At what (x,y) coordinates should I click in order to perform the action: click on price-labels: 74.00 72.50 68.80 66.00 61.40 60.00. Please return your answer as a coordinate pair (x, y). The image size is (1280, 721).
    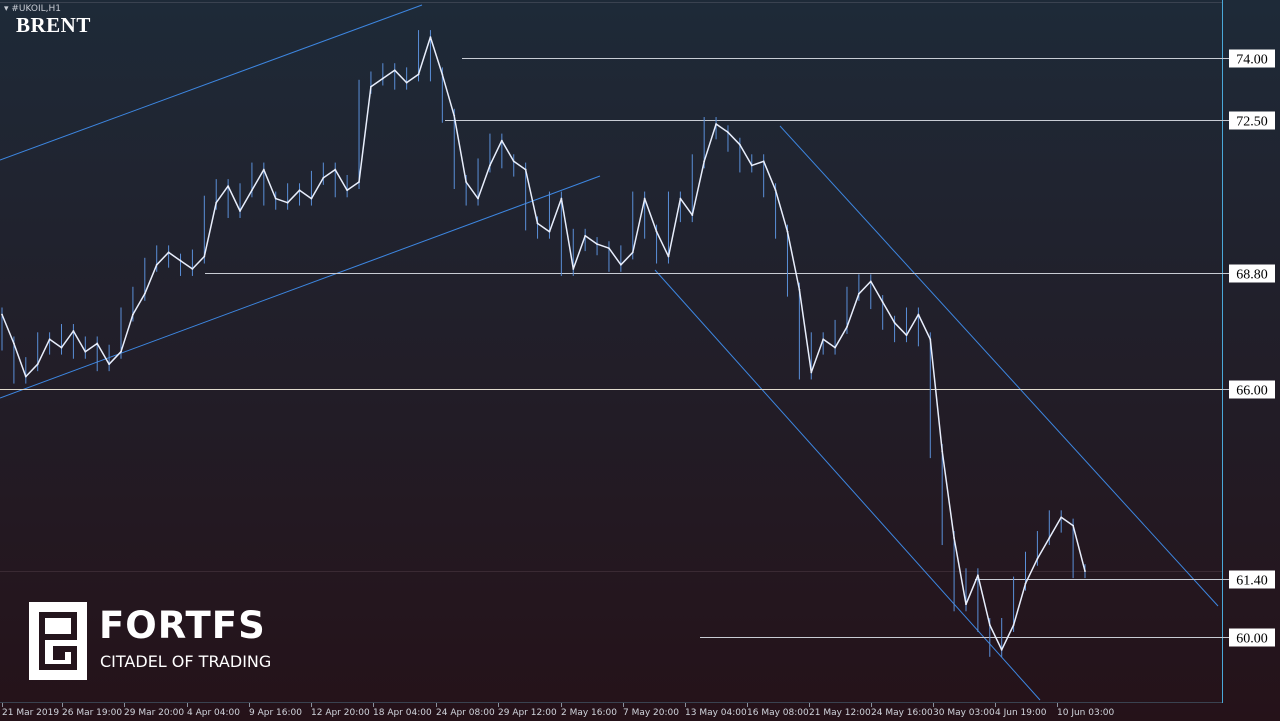
    Looking at the image, I should click on (1248, 348).